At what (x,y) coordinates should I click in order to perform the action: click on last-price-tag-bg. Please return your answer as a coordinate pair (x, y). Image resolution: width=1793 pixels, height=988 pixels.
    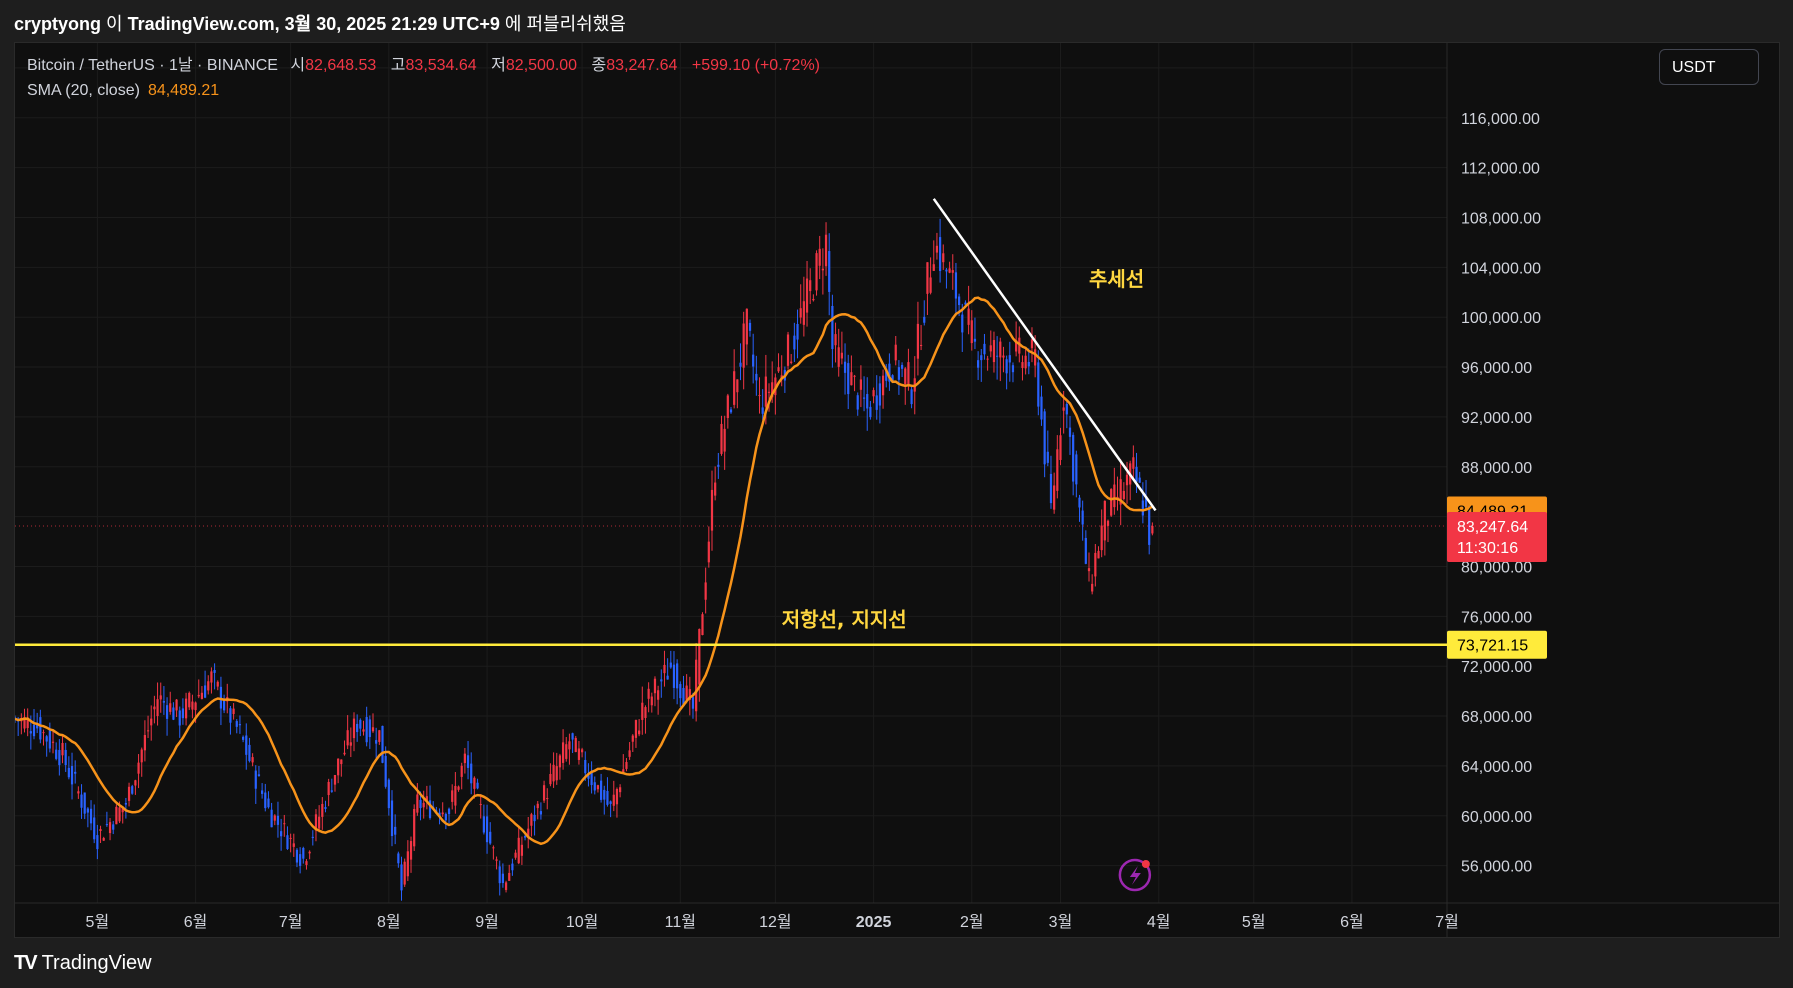
    Looking at the image, I should click on (1497, 537).